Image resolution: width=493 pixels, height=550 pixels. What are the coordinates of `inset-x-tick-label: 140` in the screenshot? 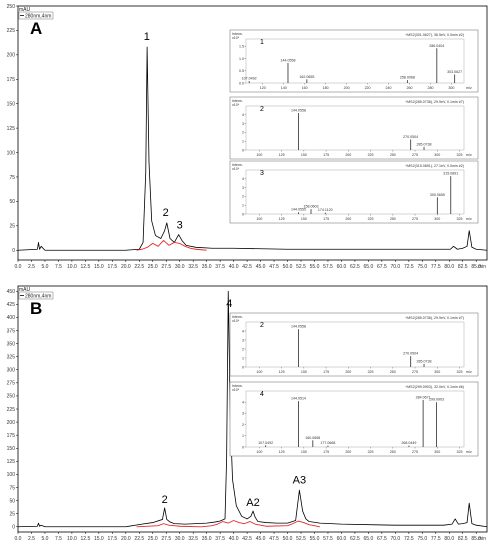 It's located at (284, 88).